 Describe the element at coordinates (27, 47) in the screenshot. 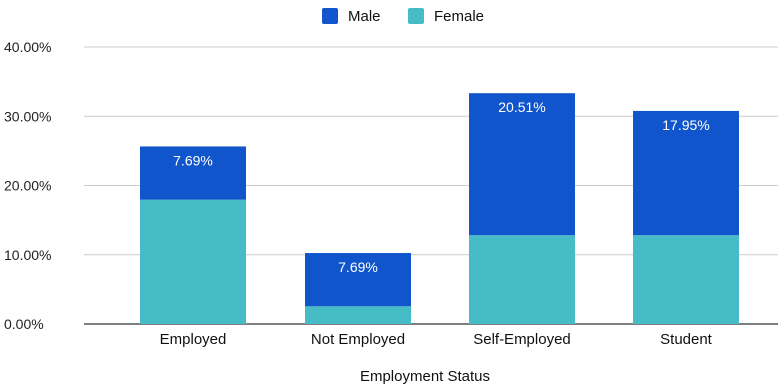

I see `y-tick-label: 40.00%` at that location.